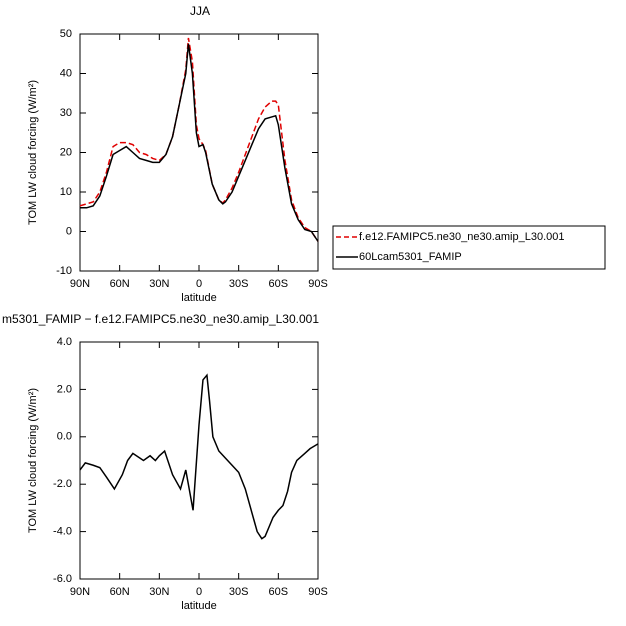 Image resolution: width=626 pixels, height=626 pixels. What do you see at coordinates (200, 11) in the screenshot?
I see `chart-title: JJA` at bounding box center [200, 11].